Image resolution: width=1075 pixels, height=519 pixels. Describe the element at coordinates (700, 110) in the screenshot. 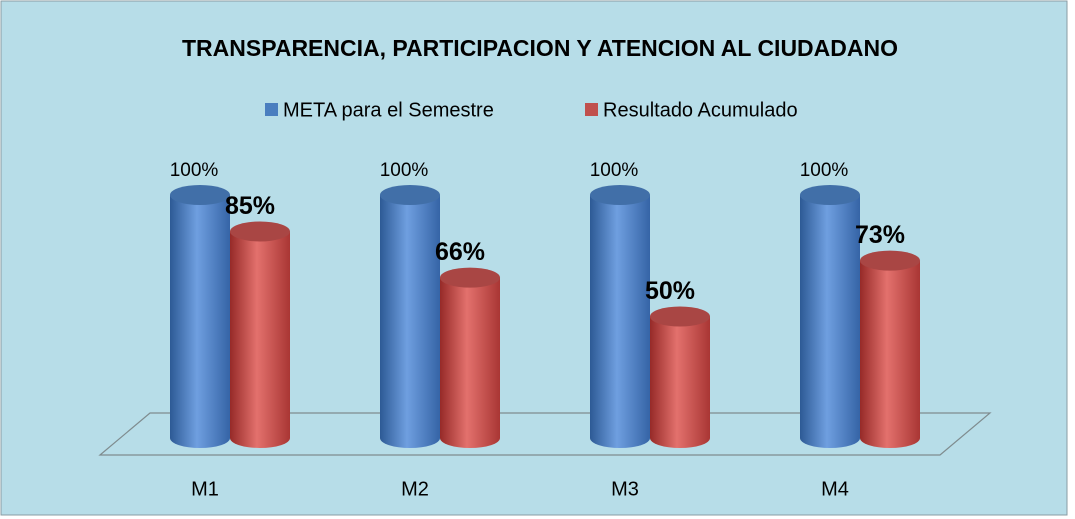

I see `legend-label: Resultado Acumulado` at that location.